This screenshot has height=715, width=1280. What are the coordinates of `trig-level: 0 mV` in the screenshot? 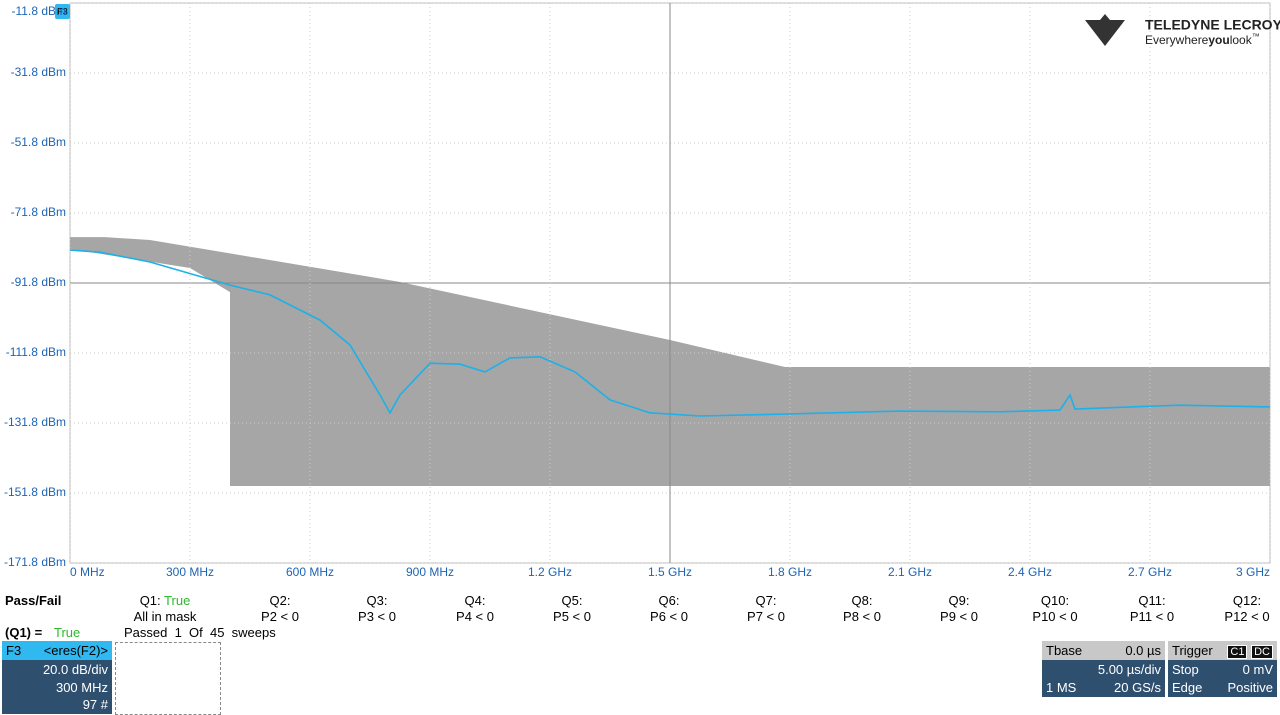 It's located at (1257, 669).